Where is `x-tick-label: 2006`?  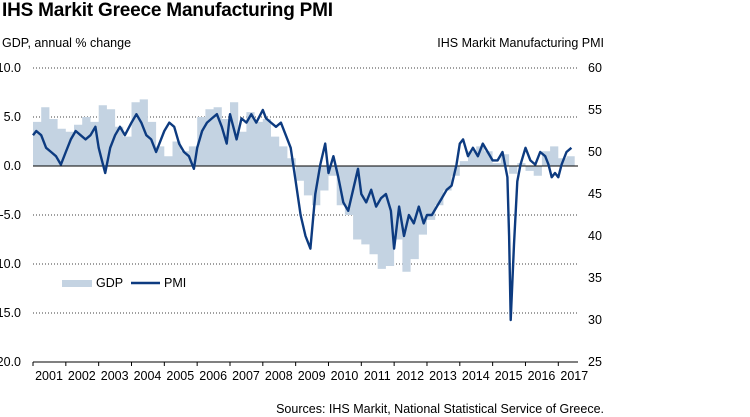
x-tick-label: 2006 is located at coordinates (213, 376).